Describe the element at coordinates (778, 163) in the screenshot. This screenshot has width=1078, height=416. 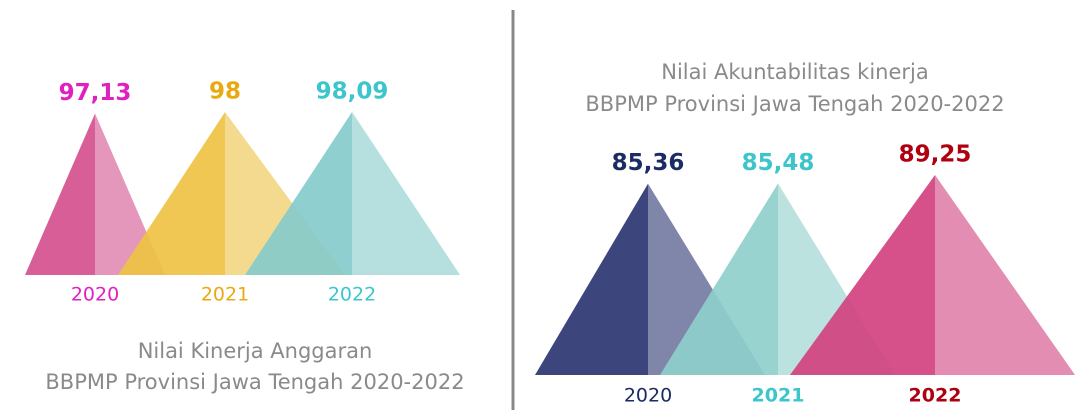
I see `value-label: 85,48` at that location.